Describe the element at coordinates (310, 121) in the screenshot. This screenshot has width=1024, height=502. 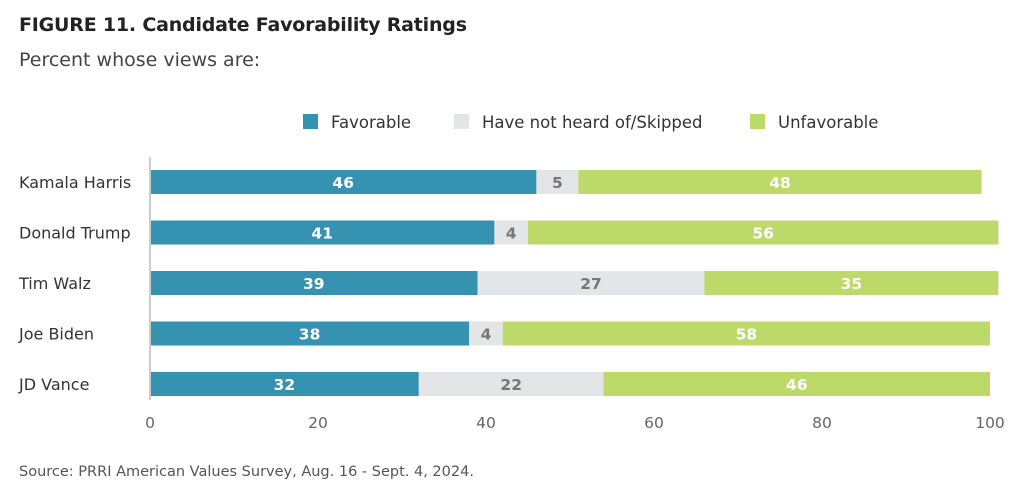
I see `legend-swatch-favorable` at that location.